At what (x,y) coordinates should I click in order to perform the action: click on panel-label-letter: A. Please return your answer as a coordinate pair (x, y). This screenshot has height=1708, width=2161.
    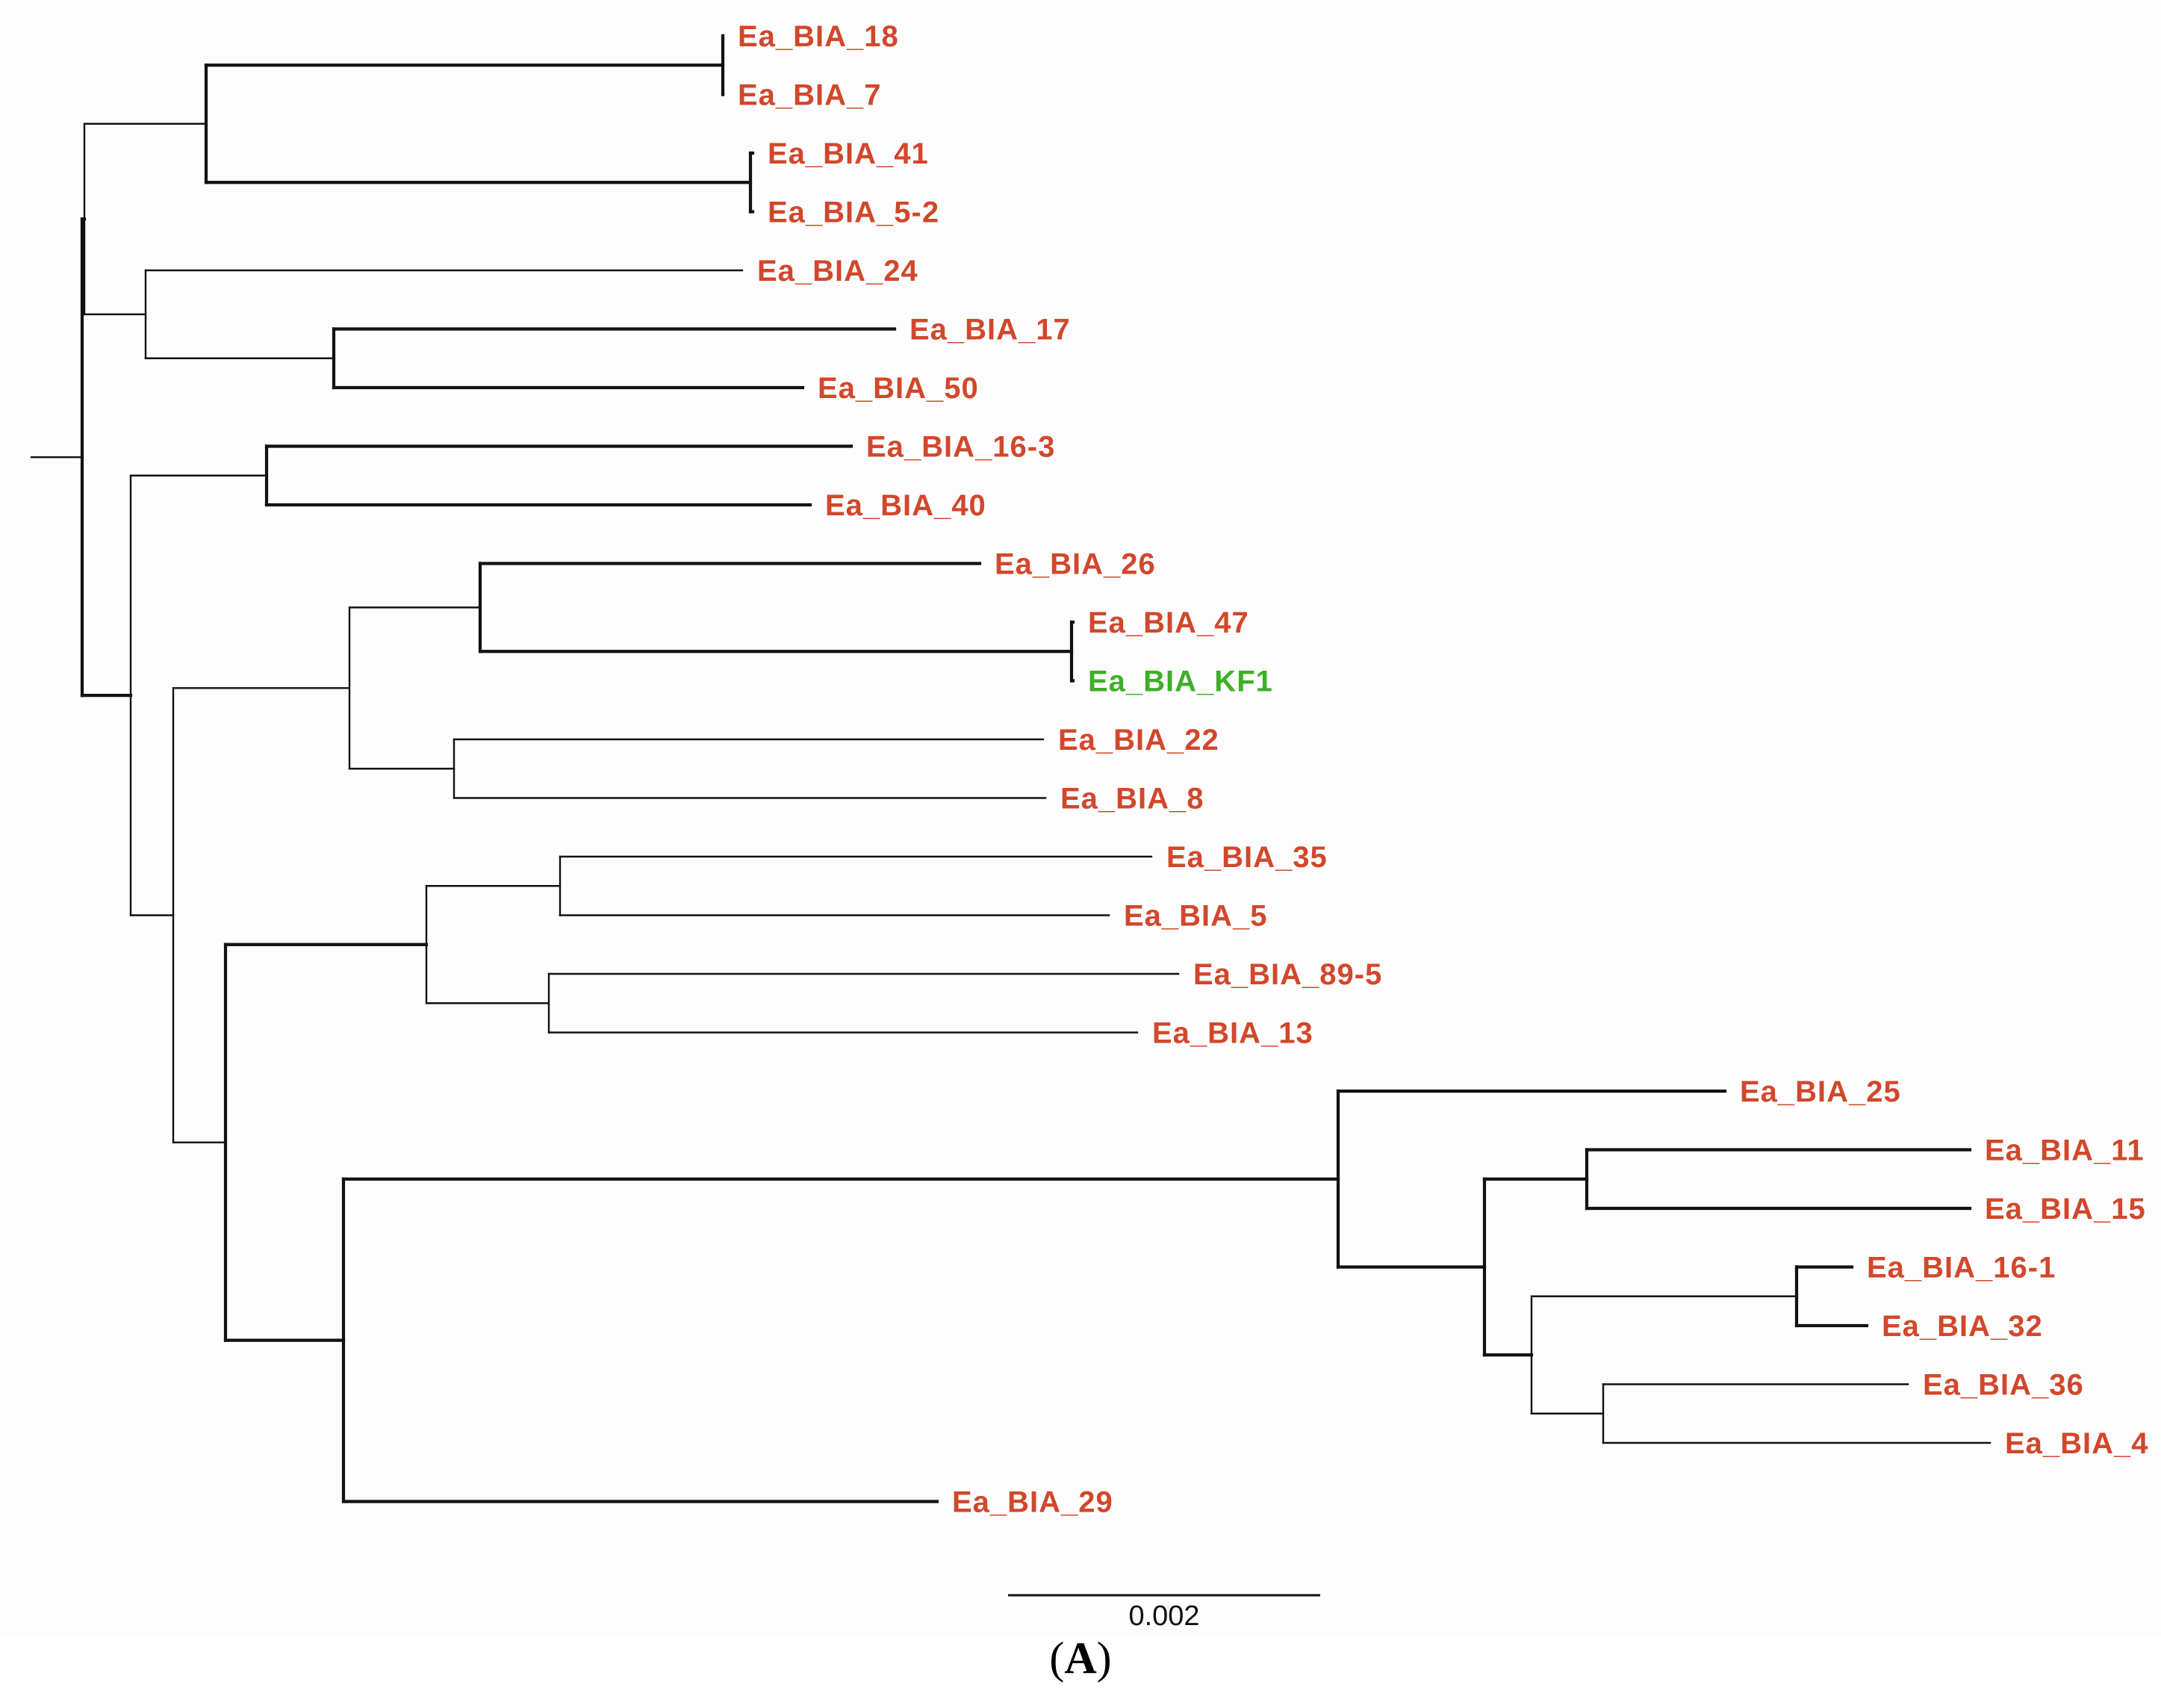
    Looking at the image, I should click on (1080, 1658).